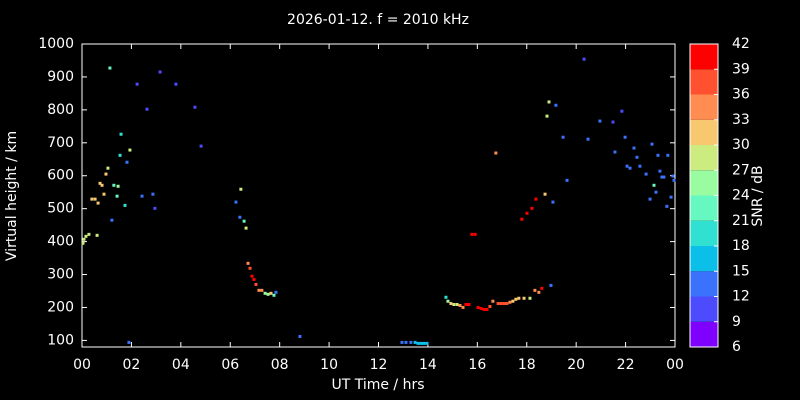  I want to click on y-tick-label: 400, so click(60, 242).